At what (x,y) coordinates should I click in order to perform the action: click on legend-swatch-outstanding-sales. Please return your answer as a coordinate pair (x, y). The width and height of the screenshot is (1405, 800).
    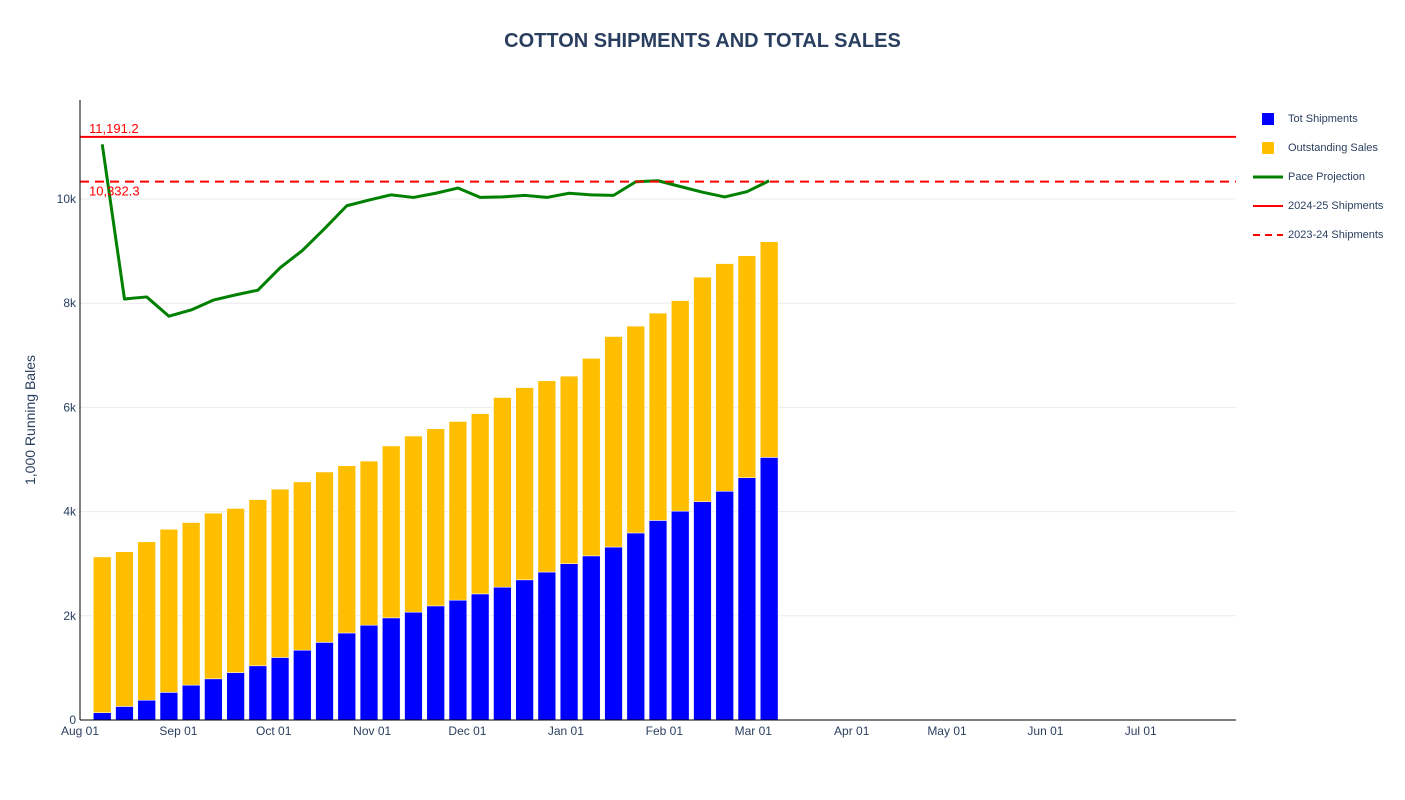
    Looking at the image, I should click on (1268, 147).